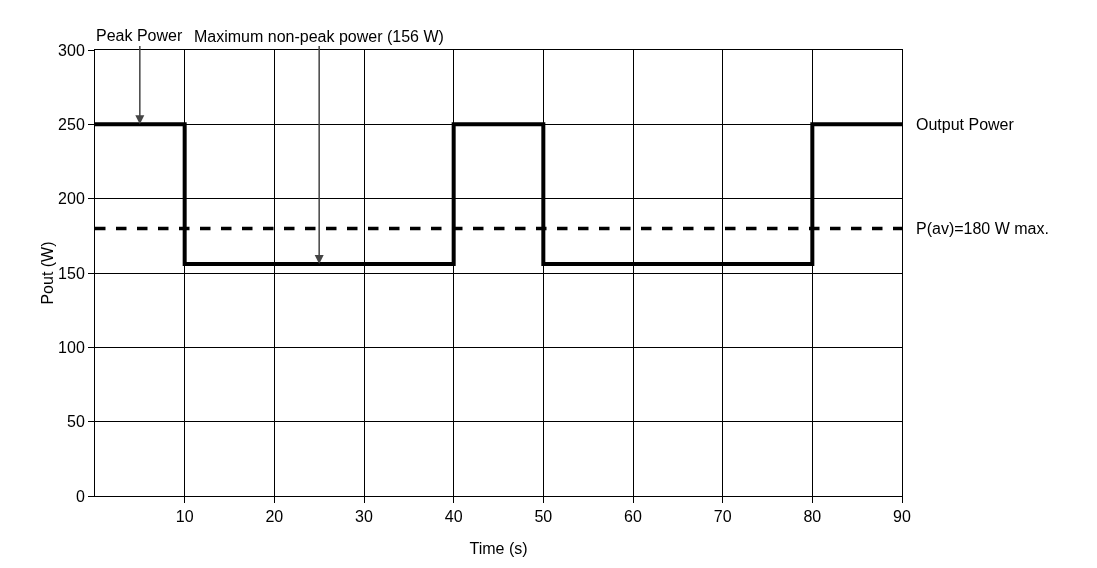 This screenshot has height=568, width=1097. Describe the element at coordinates (47, 273) in the screenshot. I see `y-axis-title: Pout (W)` at that location.